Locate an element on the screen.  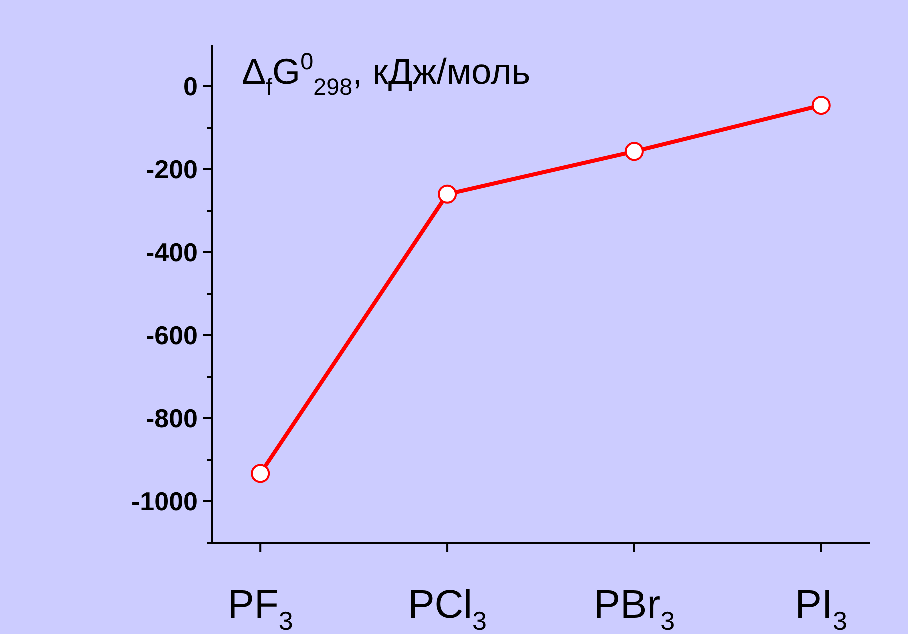
y-tick-label: -800 is located at coordinates (172, 419).